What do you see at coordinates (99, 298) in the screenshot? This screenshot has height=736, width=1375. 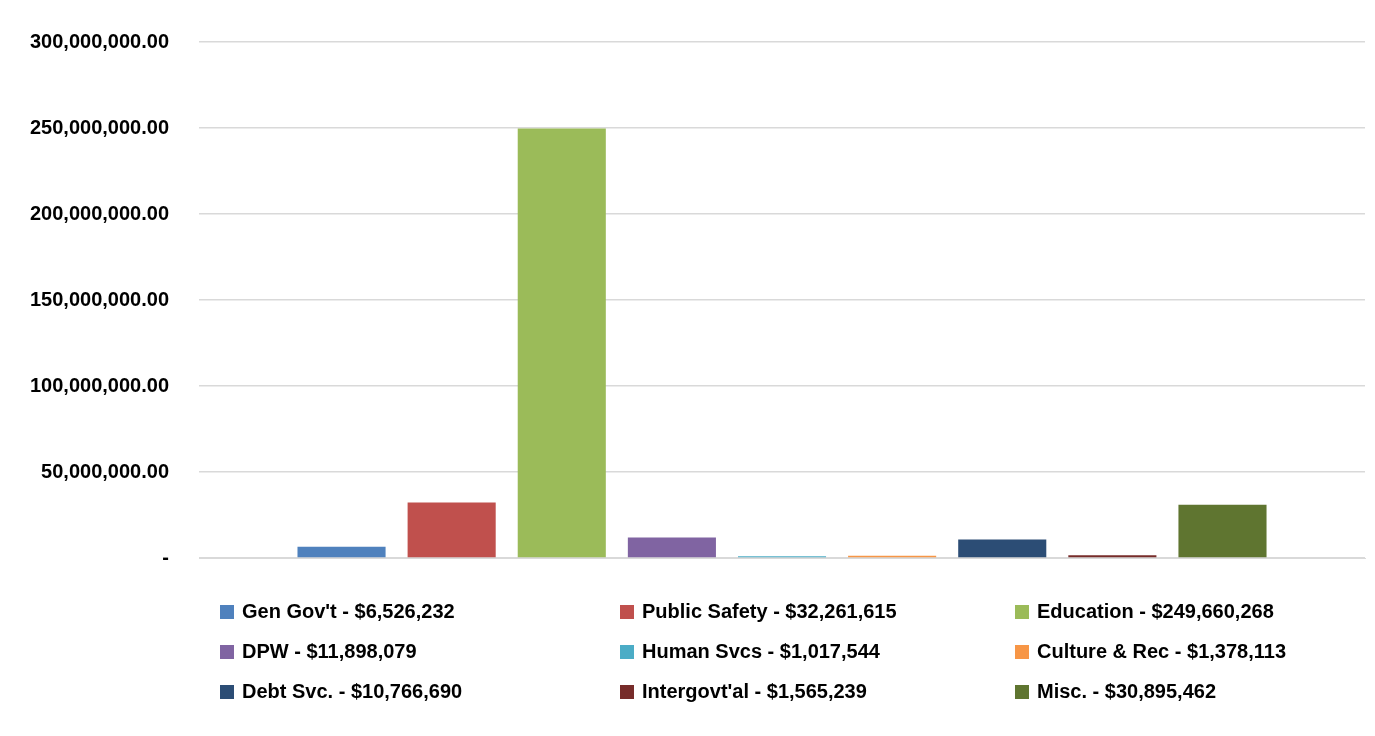 I see `y-tick-label: 150,000,000.00` at bounding box center [99, 298].